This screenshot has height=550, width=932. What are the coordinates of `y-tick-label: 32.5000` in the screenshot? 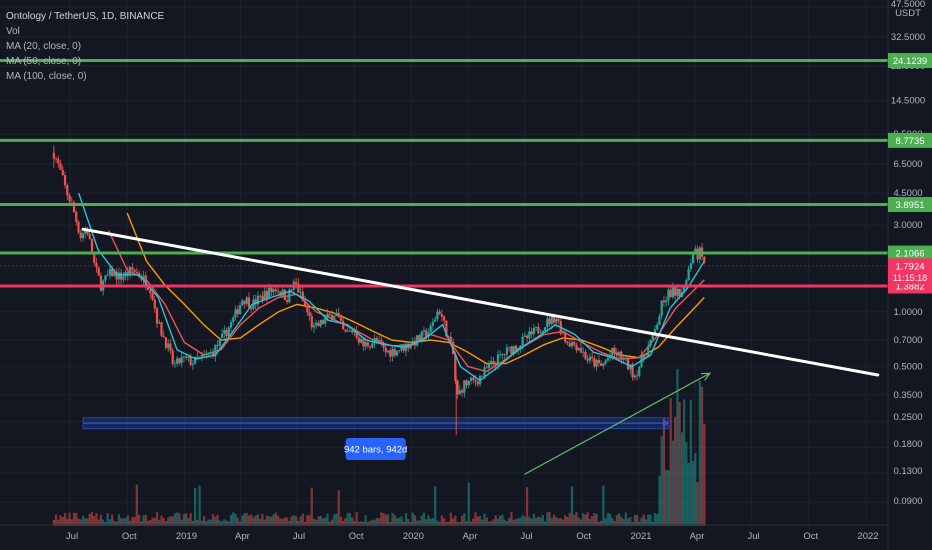 It's located at (908, 37).